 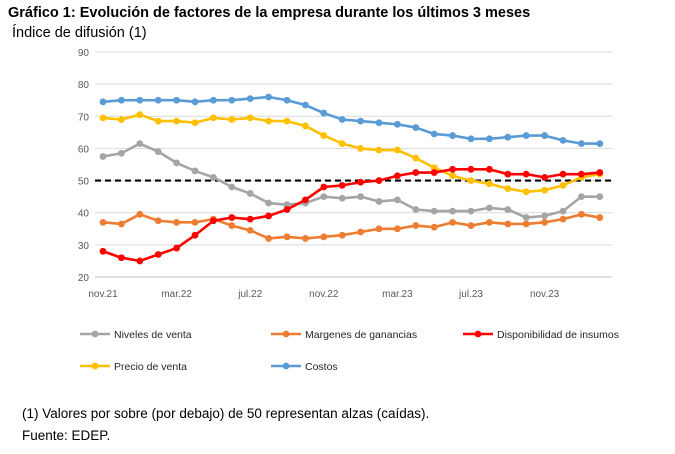 What do you see at coordinates (103, 294) in the screenshot?
I see `x-tick-label: nov.21` at bounding box center [103, 294].